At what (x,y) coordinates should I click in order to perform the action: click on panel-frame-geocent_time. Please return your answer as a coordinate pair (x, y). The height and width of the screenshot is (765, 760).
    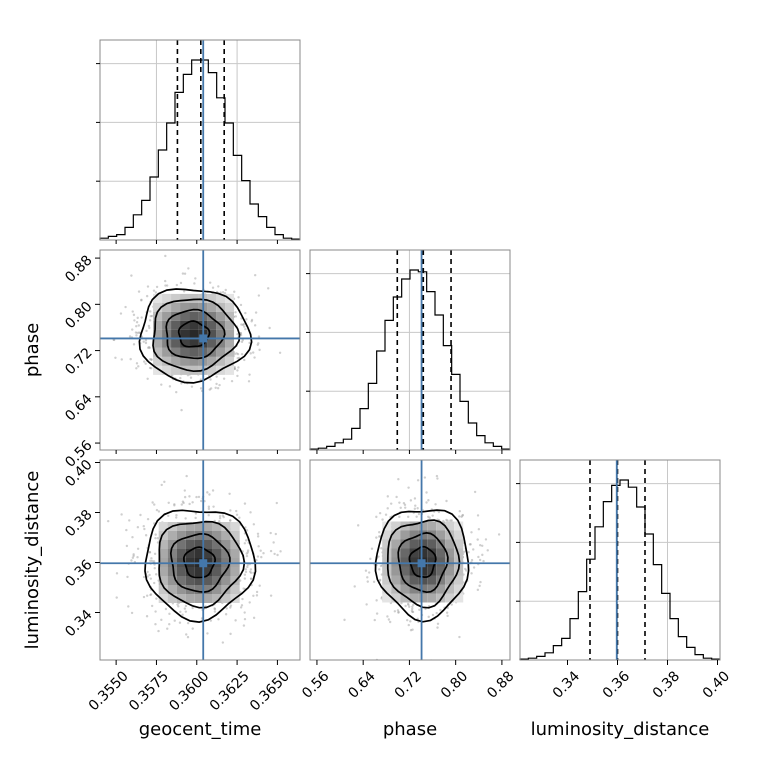
    Looking at the image, I should click on (200, 140).